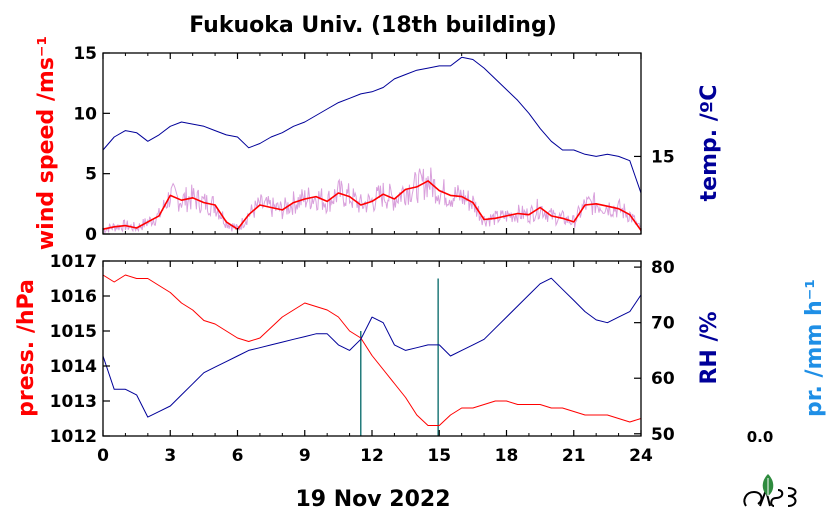 This screenshot has width=834, height=520. I want to click on x-tick-label: 3, so click(170, 456).